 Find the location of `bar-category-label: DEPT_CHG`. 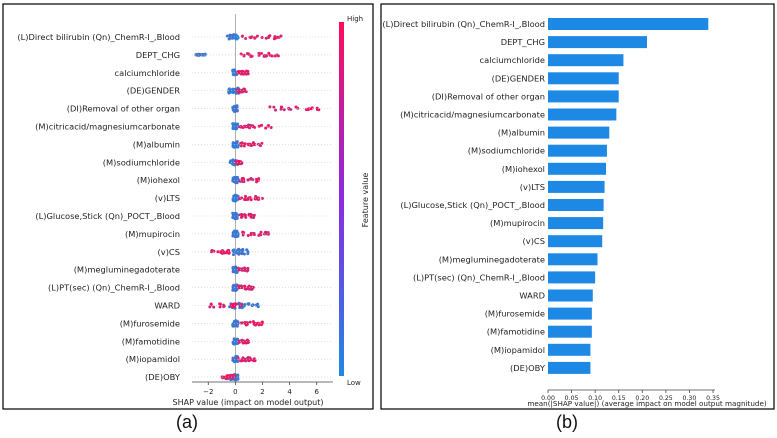

bar-category-label: DEPT_CHG is located at coordinates (523, 42).